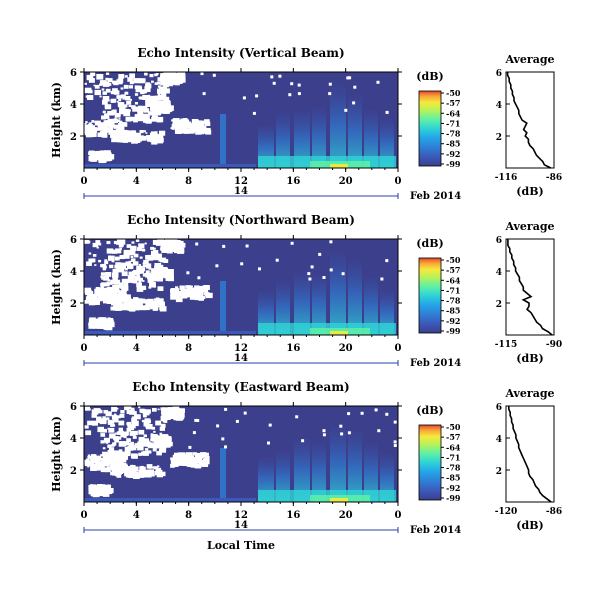  I want to click on x-tick-label: 0, so click(398, 515).